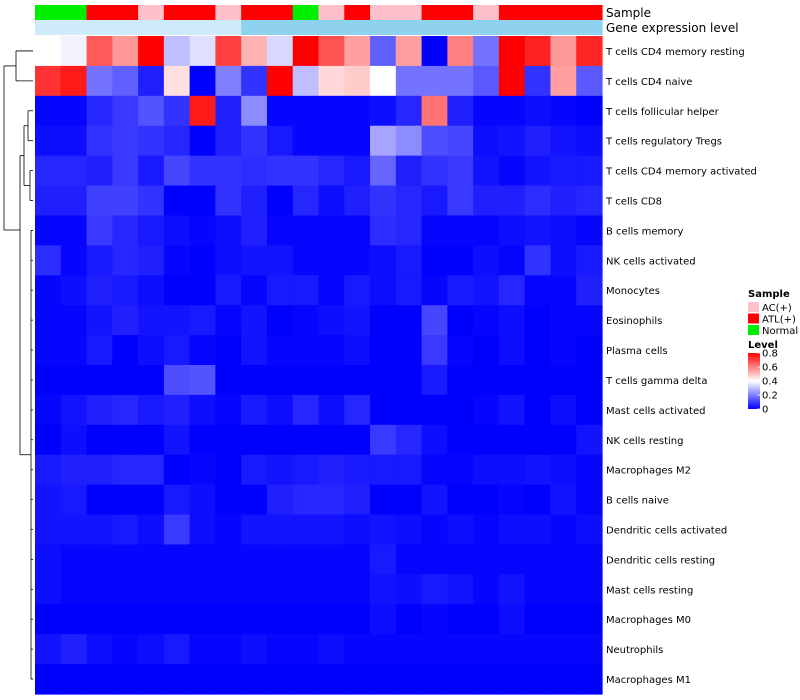 The image size is (800, 700). Describe the element at coordinates (634, 650) in the screenshot. I see `row-label: Neutrophils` at that location.